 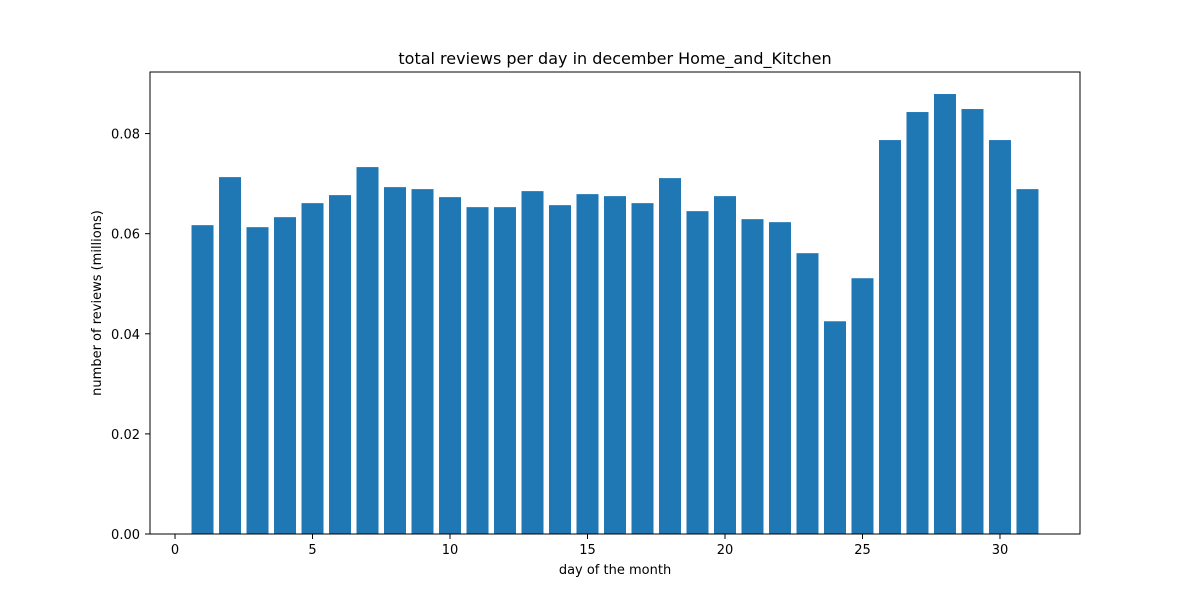 What do you see at coordinates (1000, 550) in the screenshot?
I see `x-tick-label: 30` at bounding box center [1000, 550].